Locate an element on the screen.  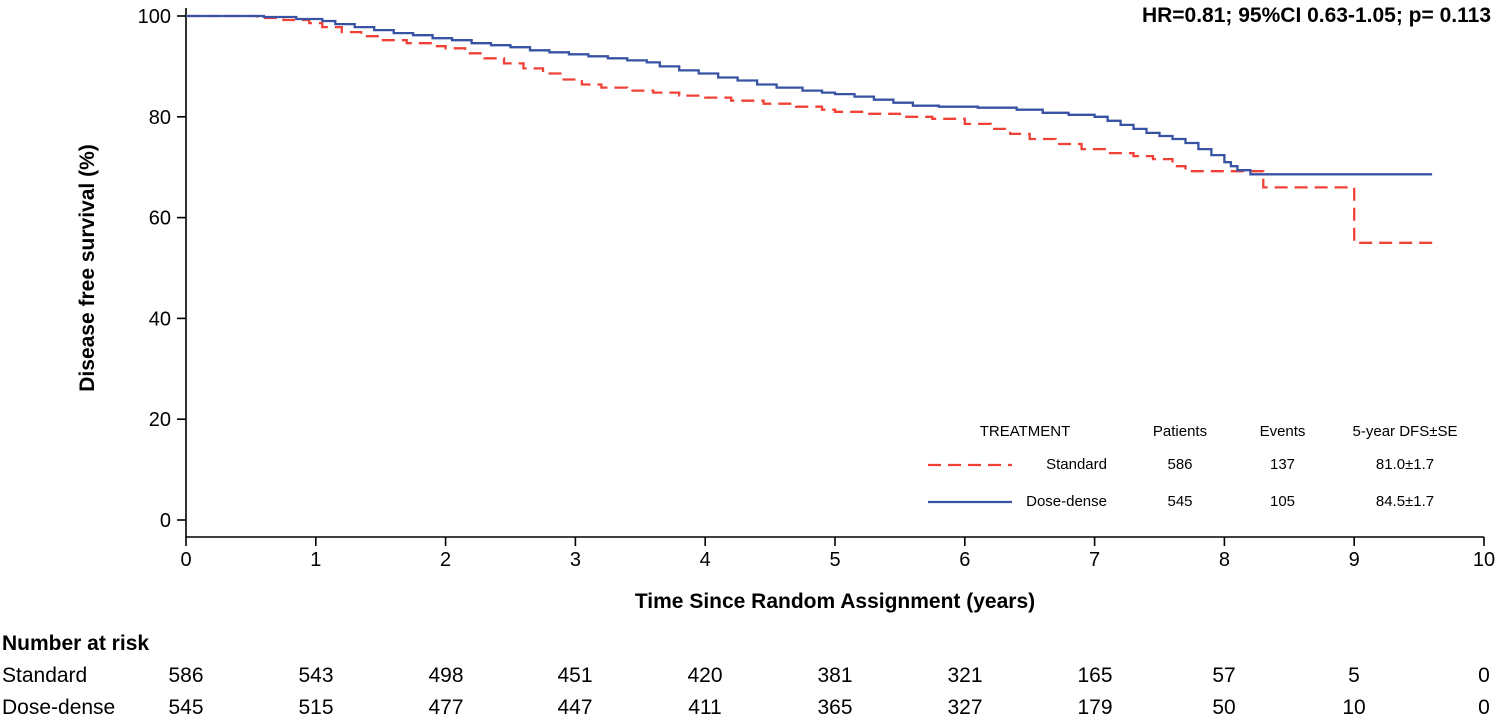
y-tick-label: 80 is located at coordinates (160, 118).